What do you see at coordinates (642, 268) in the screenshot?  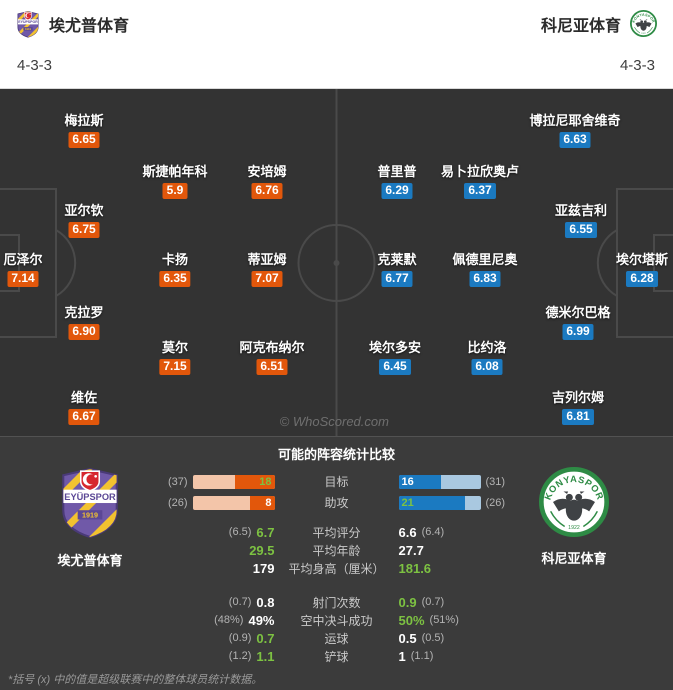 I see `player-away: 埃尔塔斯 6.28` at bounding box center [642, 268].